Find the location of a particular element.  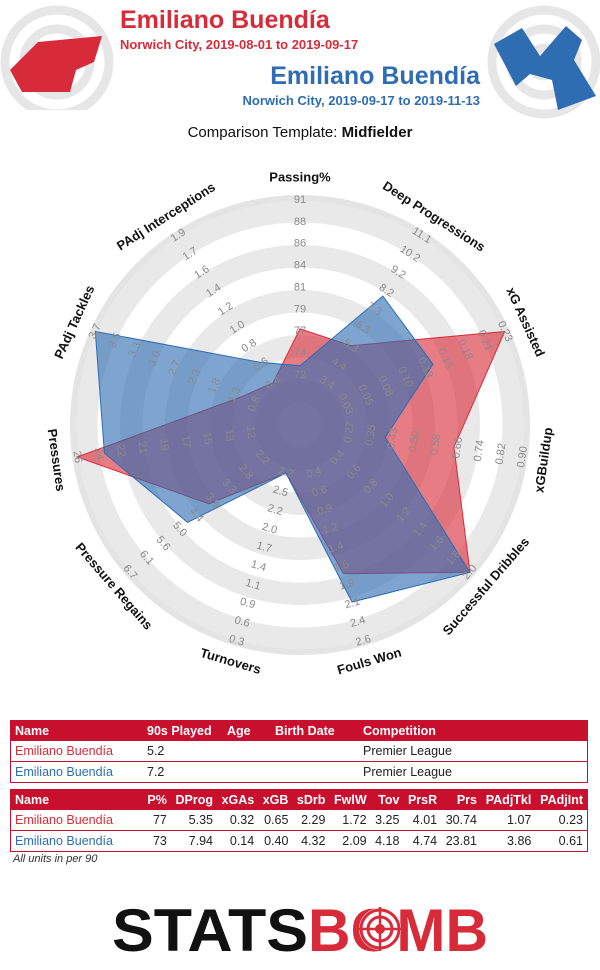

col-header: PAdjTkl is located at coordinates (508, 799).